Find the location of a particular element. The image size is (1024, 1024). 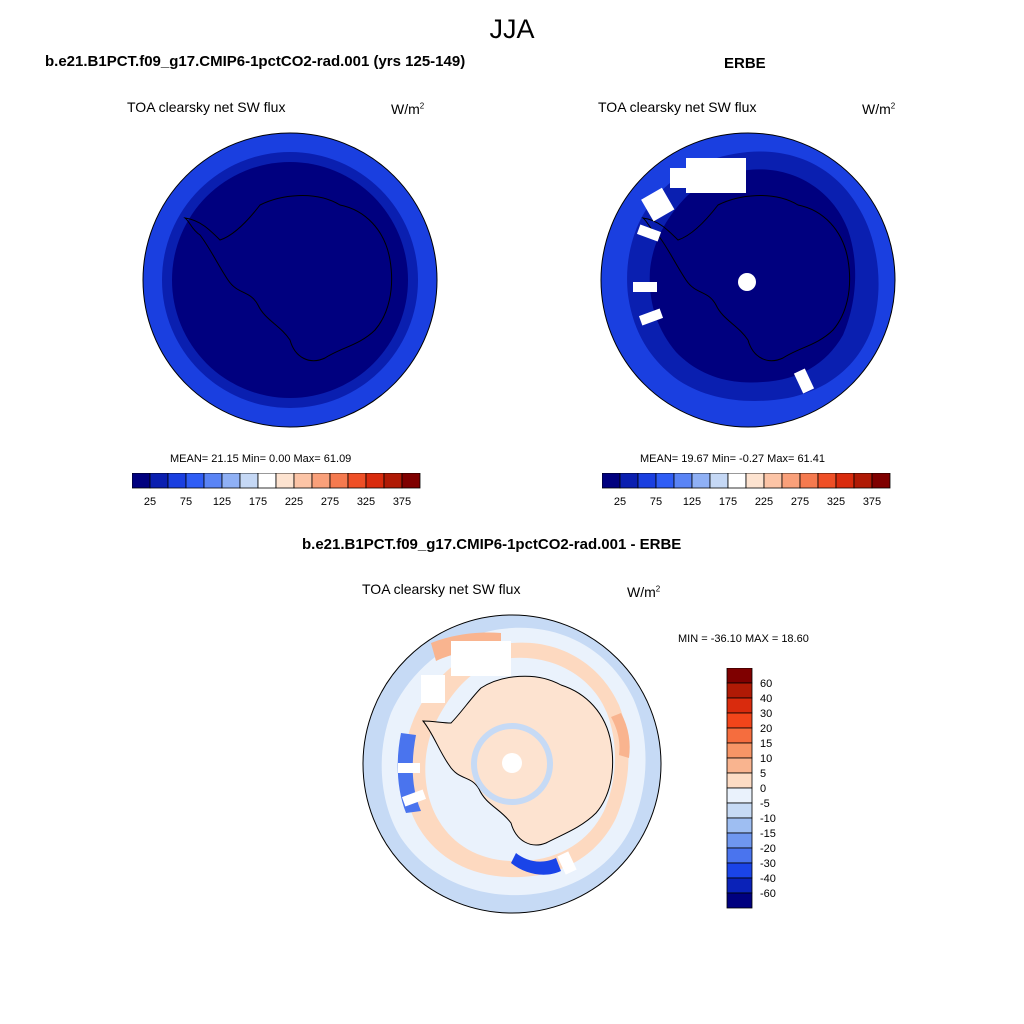

model-antarctica-outline is located at coordinates (288, 278).